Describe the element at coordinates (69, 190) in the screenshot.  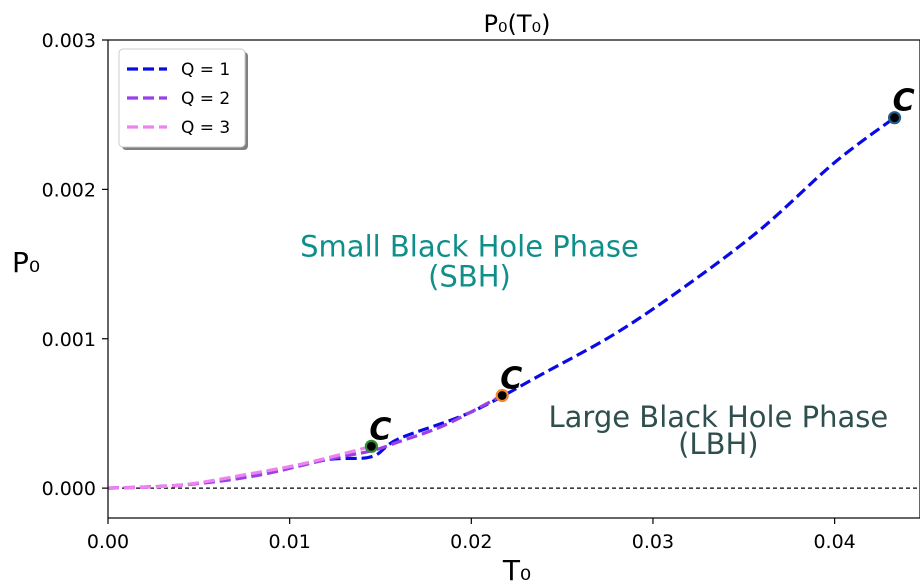
I see `y-tick-label: 0.002` at that location.